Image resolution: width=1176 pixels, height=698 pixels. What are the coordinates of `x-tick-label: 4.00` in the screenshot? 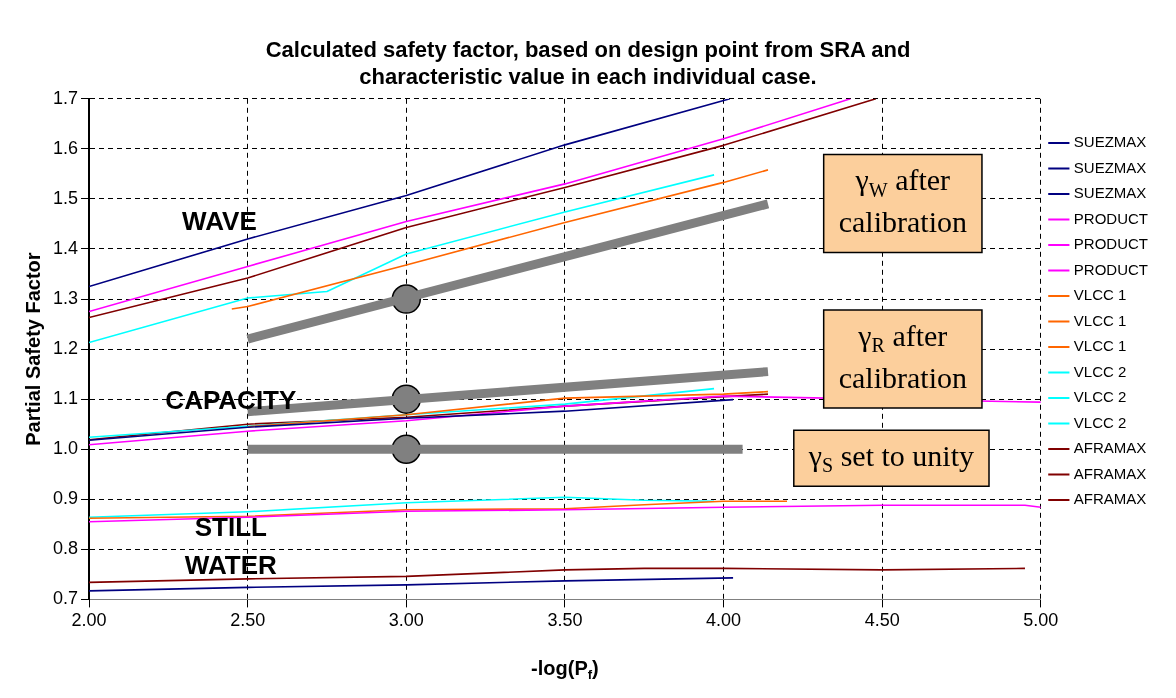 It's located at (724, 620).